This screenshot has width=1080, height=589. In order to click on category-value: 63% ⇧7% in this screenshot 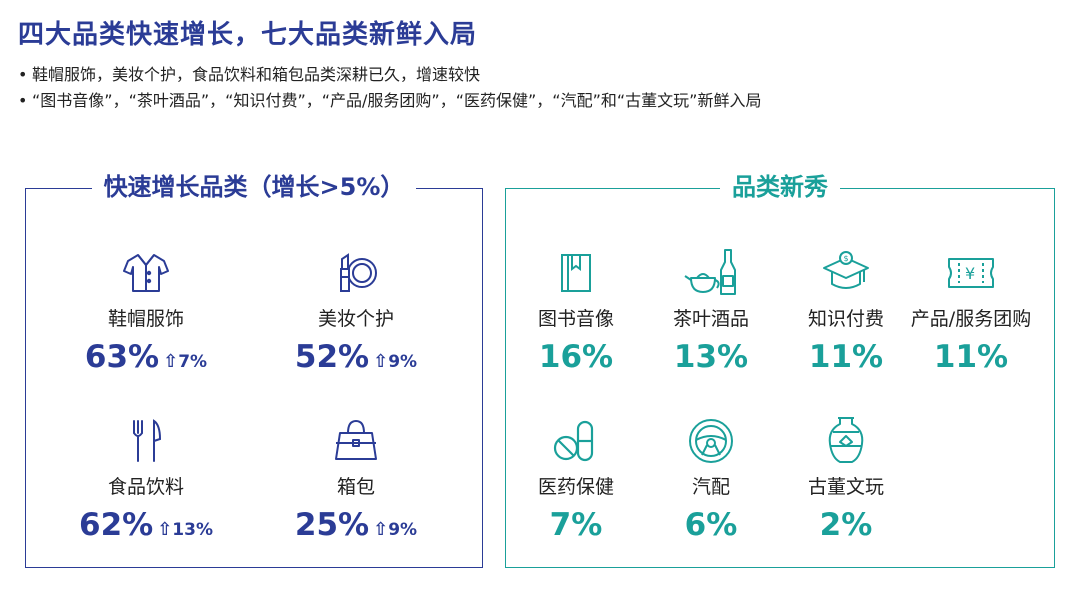, I will do `click(146, 357)`.